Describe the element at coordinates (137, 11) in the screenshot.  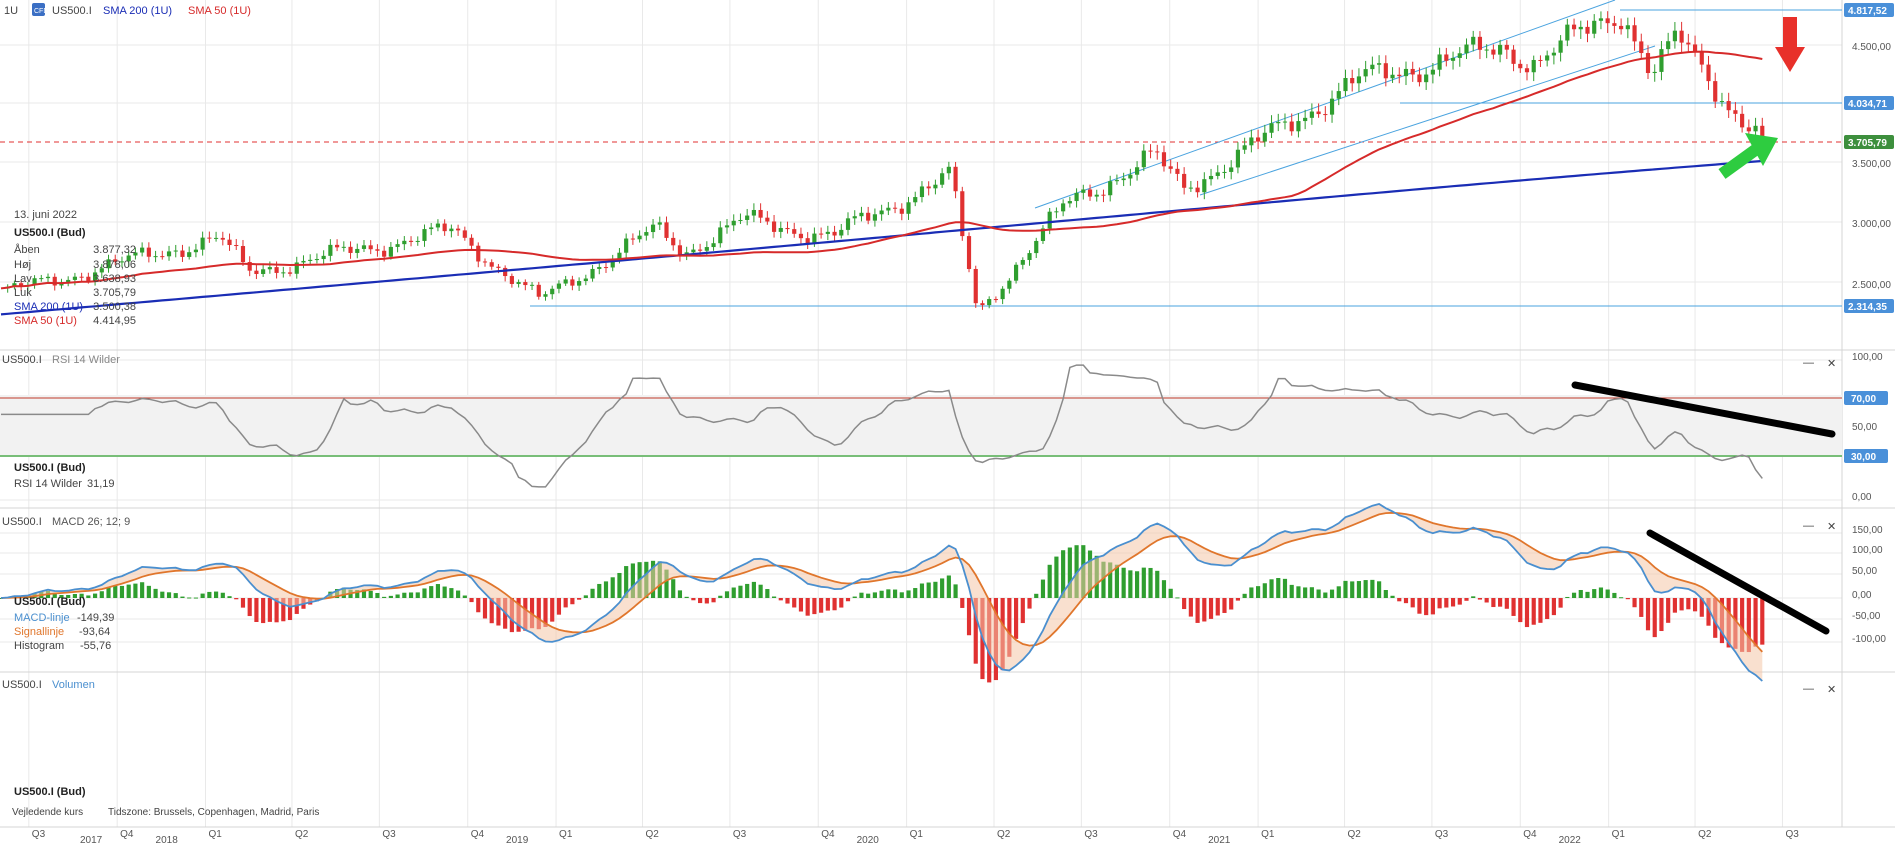
I see `sma200-legend: SMA 200 (1U)` at that location.